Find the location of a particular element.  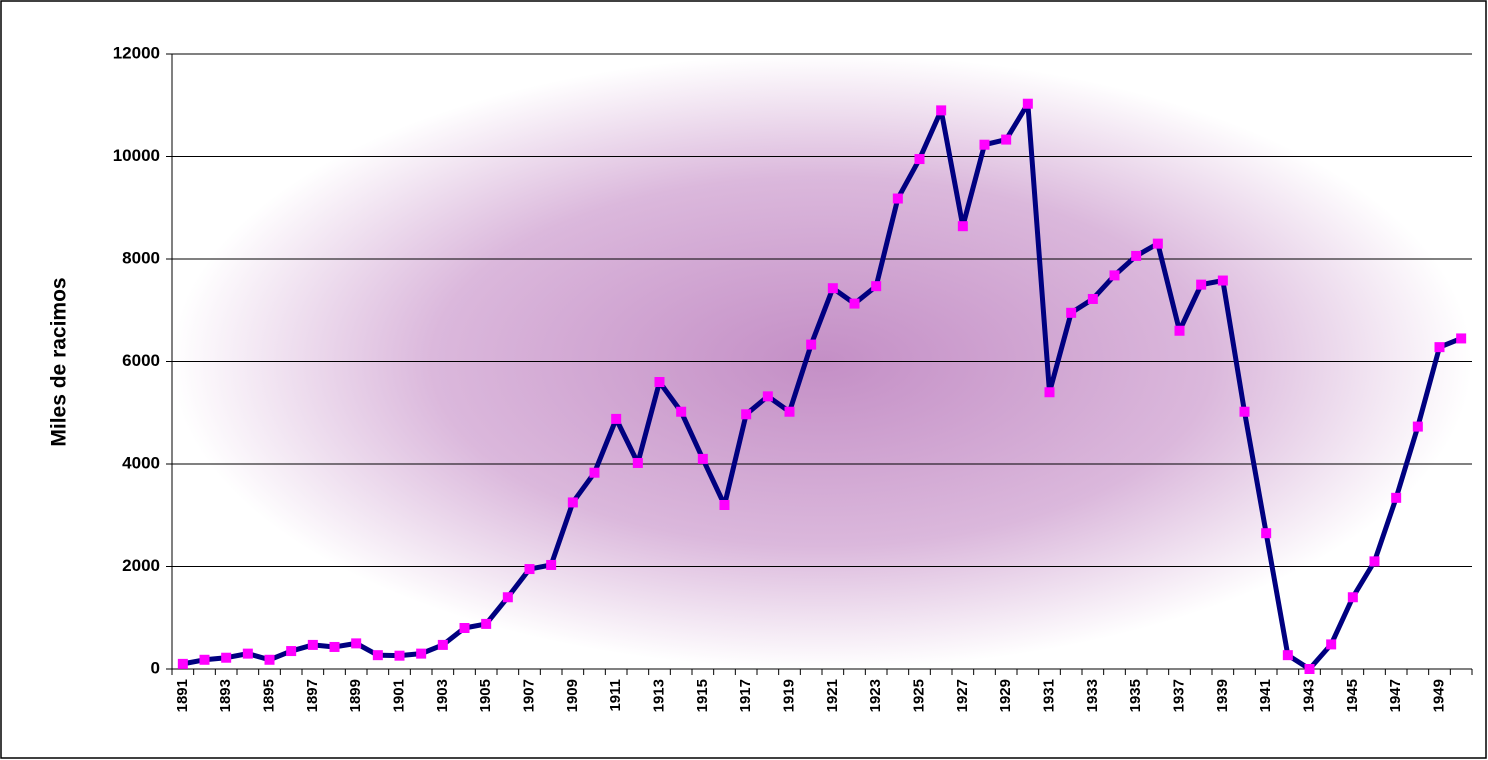

x-tick-label: 1947 is located at coordinates (1395, 695).